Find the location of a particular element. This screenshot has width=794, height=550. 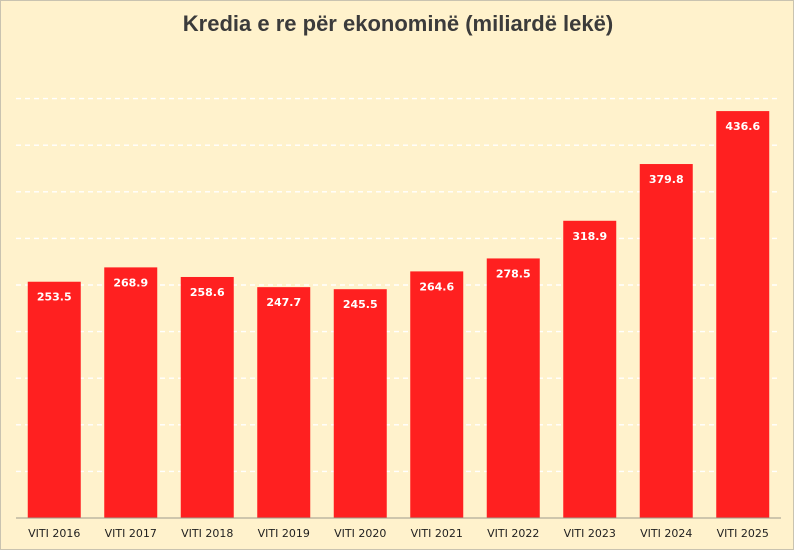

x-tick-label: VITI 2025 is located at coordinates (743, 533).